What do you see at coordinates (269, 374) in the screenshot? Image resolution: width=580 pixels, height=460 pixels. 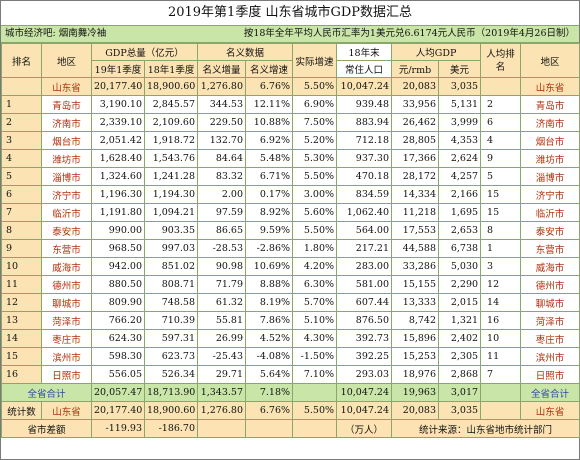 I see `rate-cell: 5.64%` at bounding box center [269, 374].